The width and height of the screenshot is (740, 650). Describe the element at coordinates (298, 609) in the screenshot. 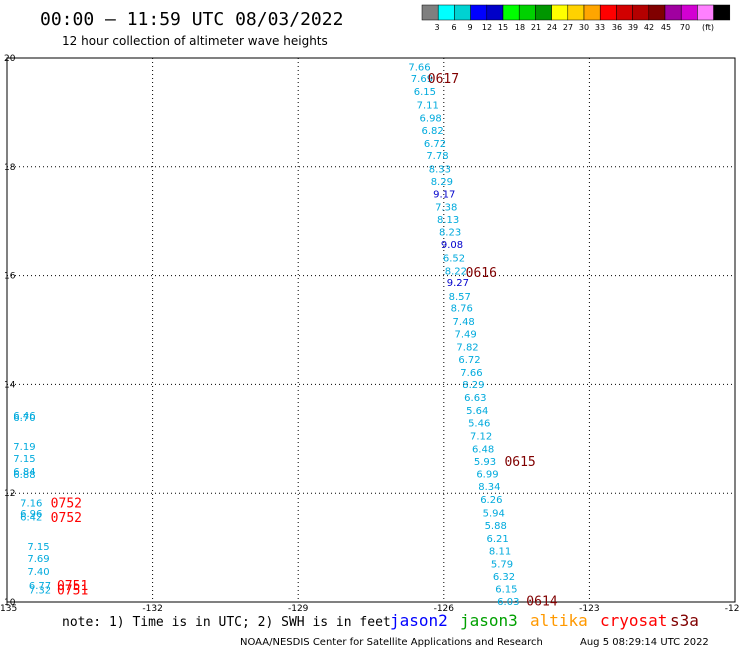

I see `x-tick-label: -129` at that location.